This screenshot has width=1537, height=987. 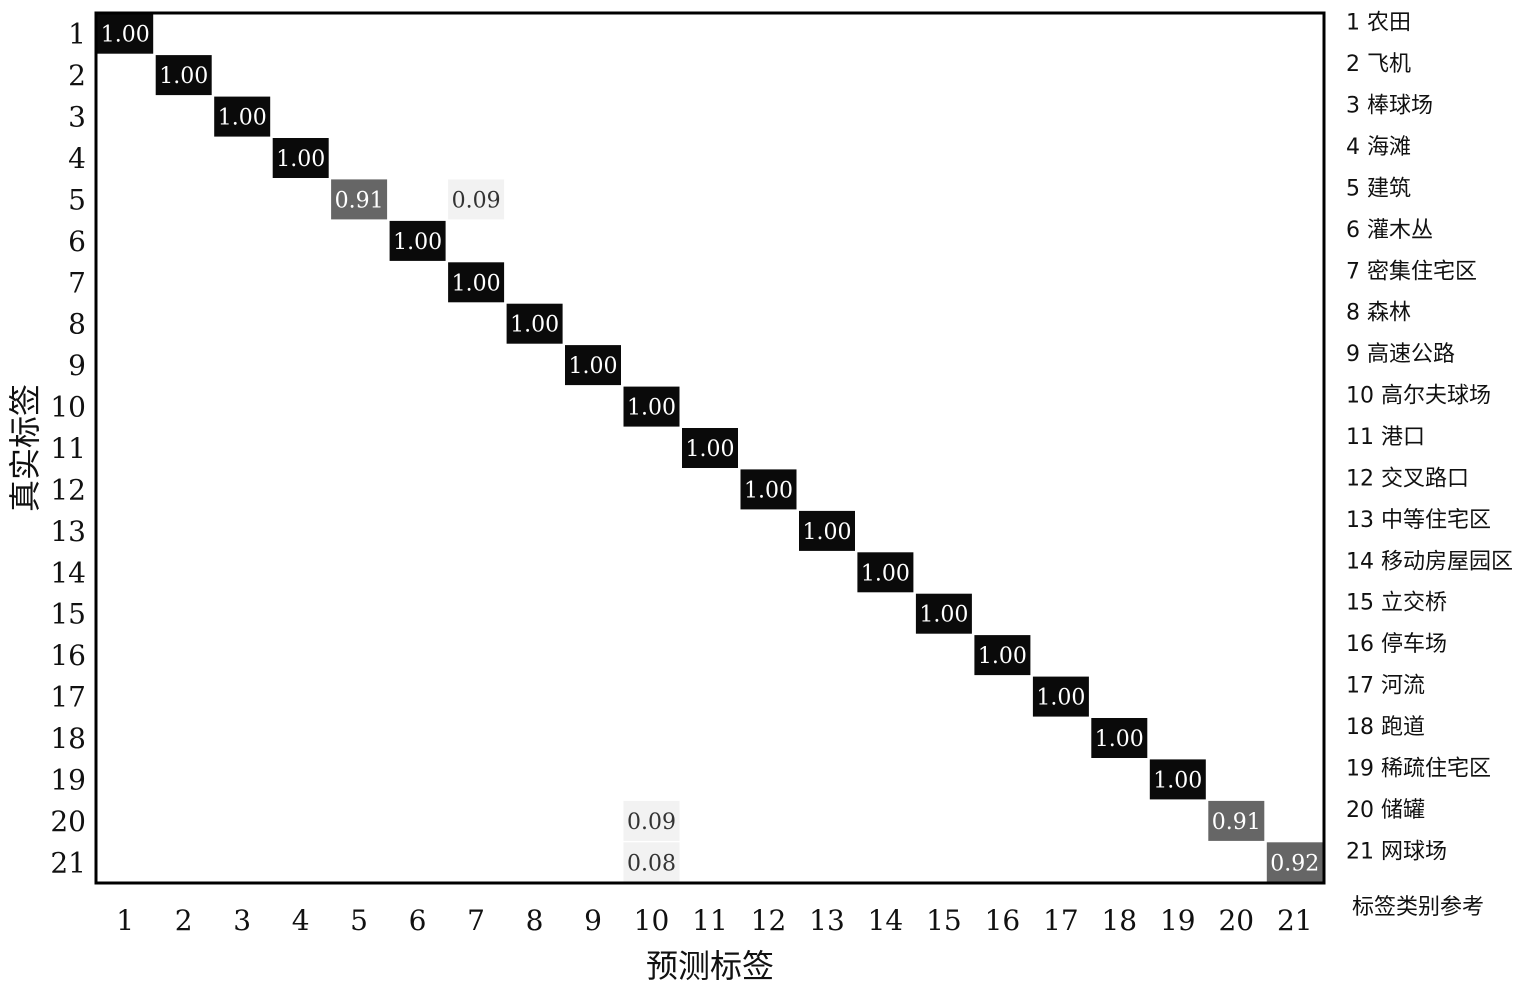 I want to click on legend-entry: 18 跑道, so click(x=1385, y=727).